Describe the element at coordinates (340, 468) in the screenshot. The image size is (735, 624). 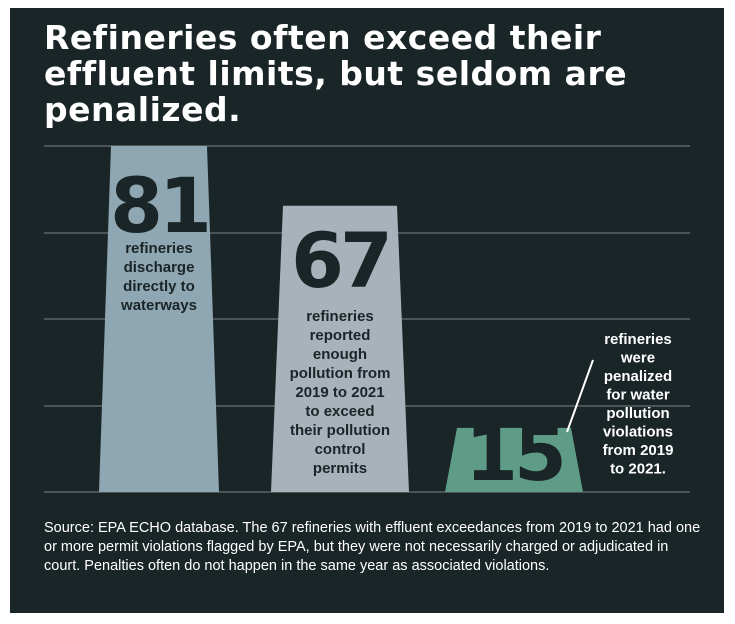
I see `bar-label-2-line-9: permits` at that location.